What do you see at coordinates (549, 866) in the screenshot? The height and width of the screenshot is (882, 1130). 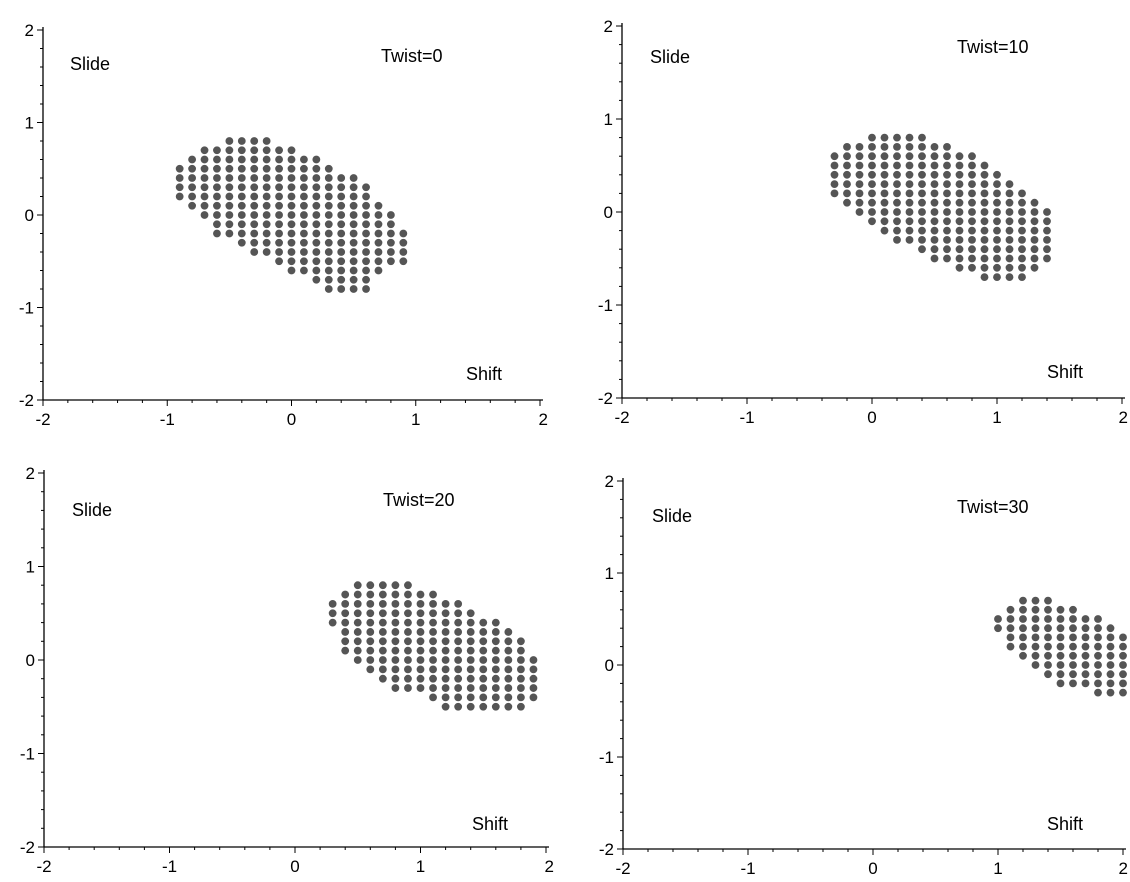 I see `x-tick-label: 2` at bounding box center [549, 866].